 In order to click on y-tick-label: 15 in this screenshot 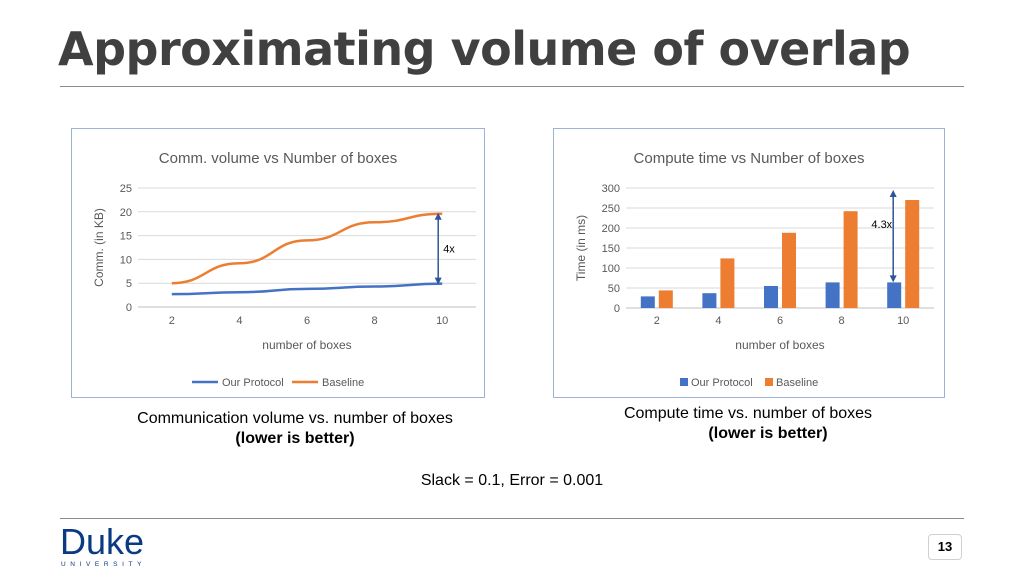, I will do `click(126, 237)`.